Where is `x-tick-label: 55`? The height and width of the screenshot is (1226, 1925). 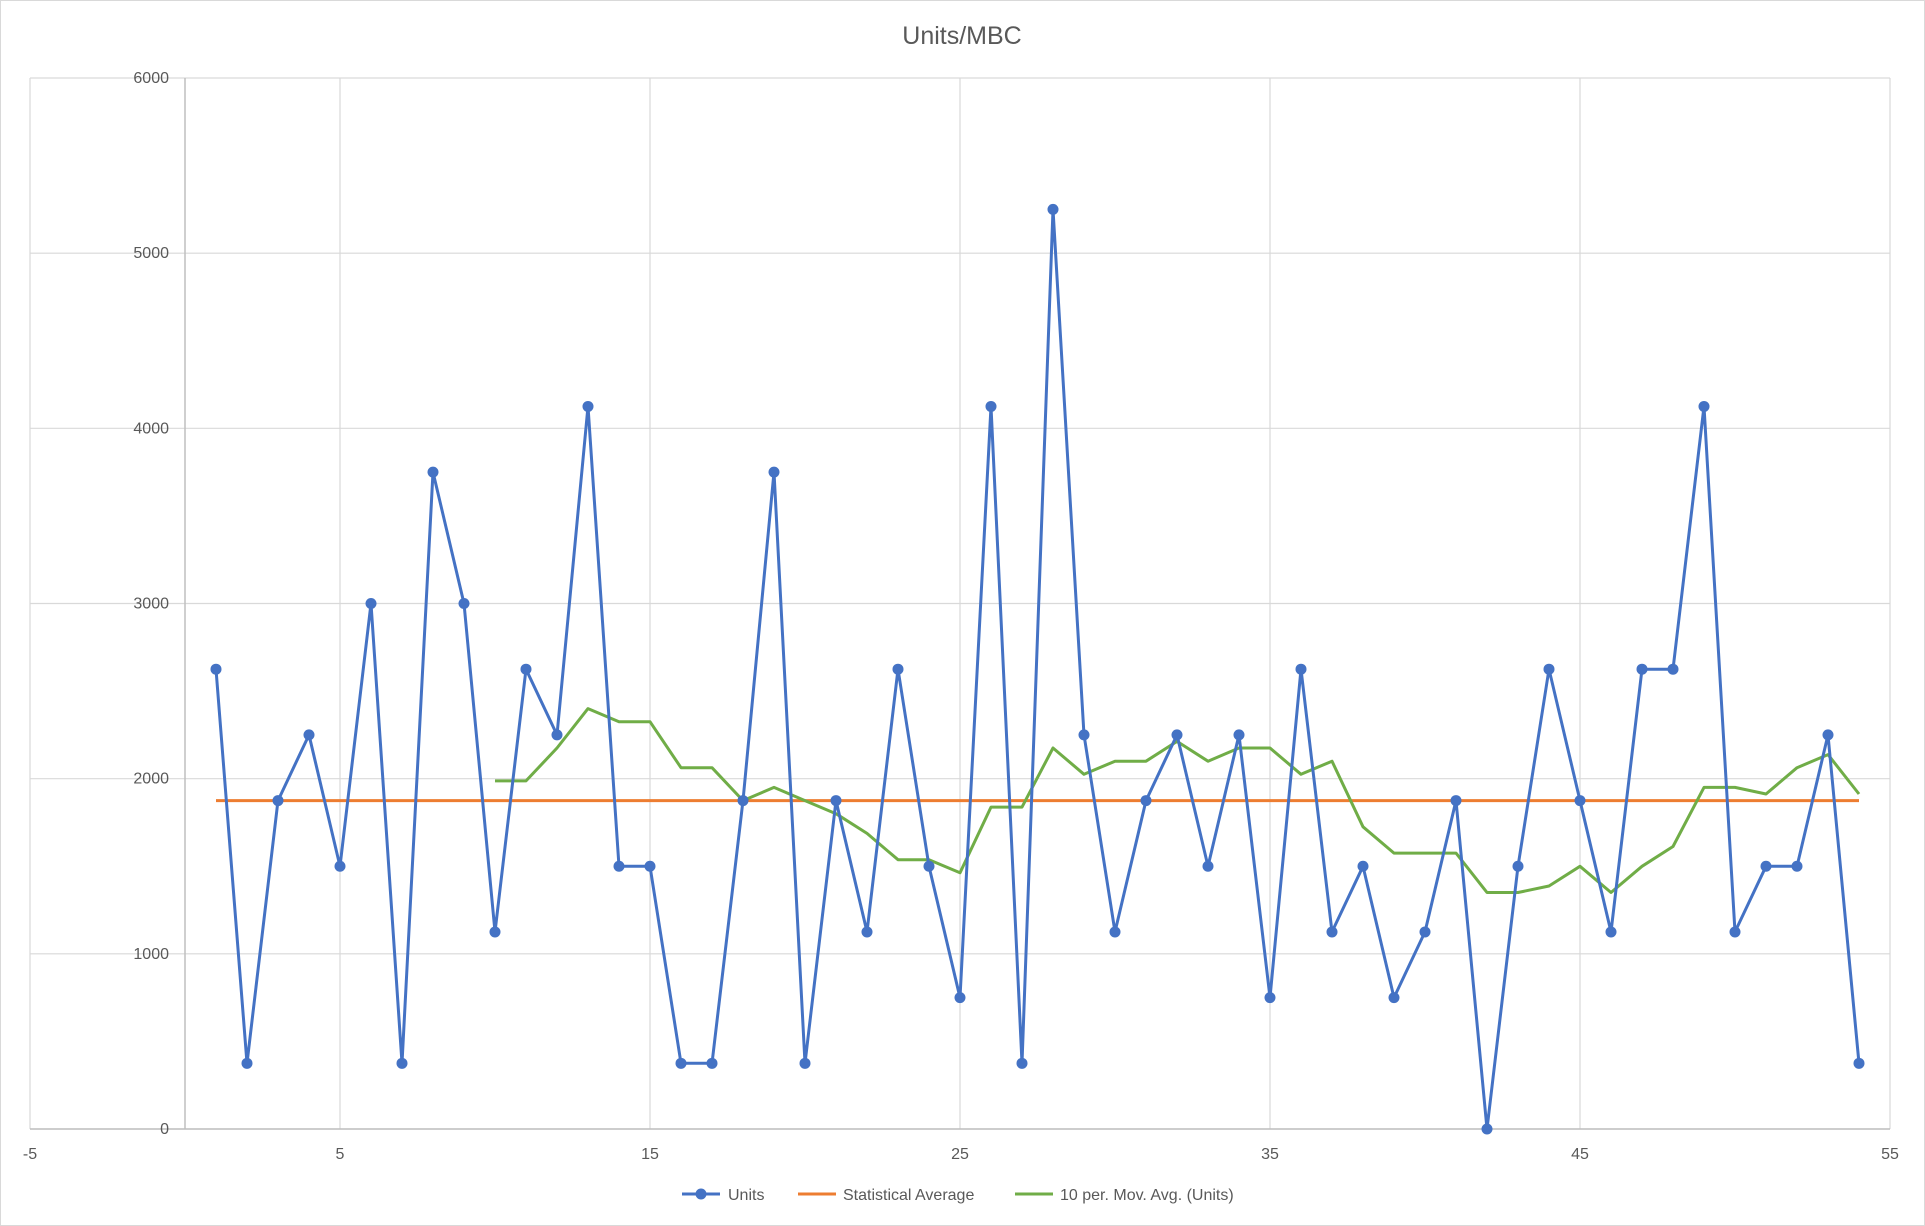
x-tick-label: 55 is located at coordinates (1890, 1154).